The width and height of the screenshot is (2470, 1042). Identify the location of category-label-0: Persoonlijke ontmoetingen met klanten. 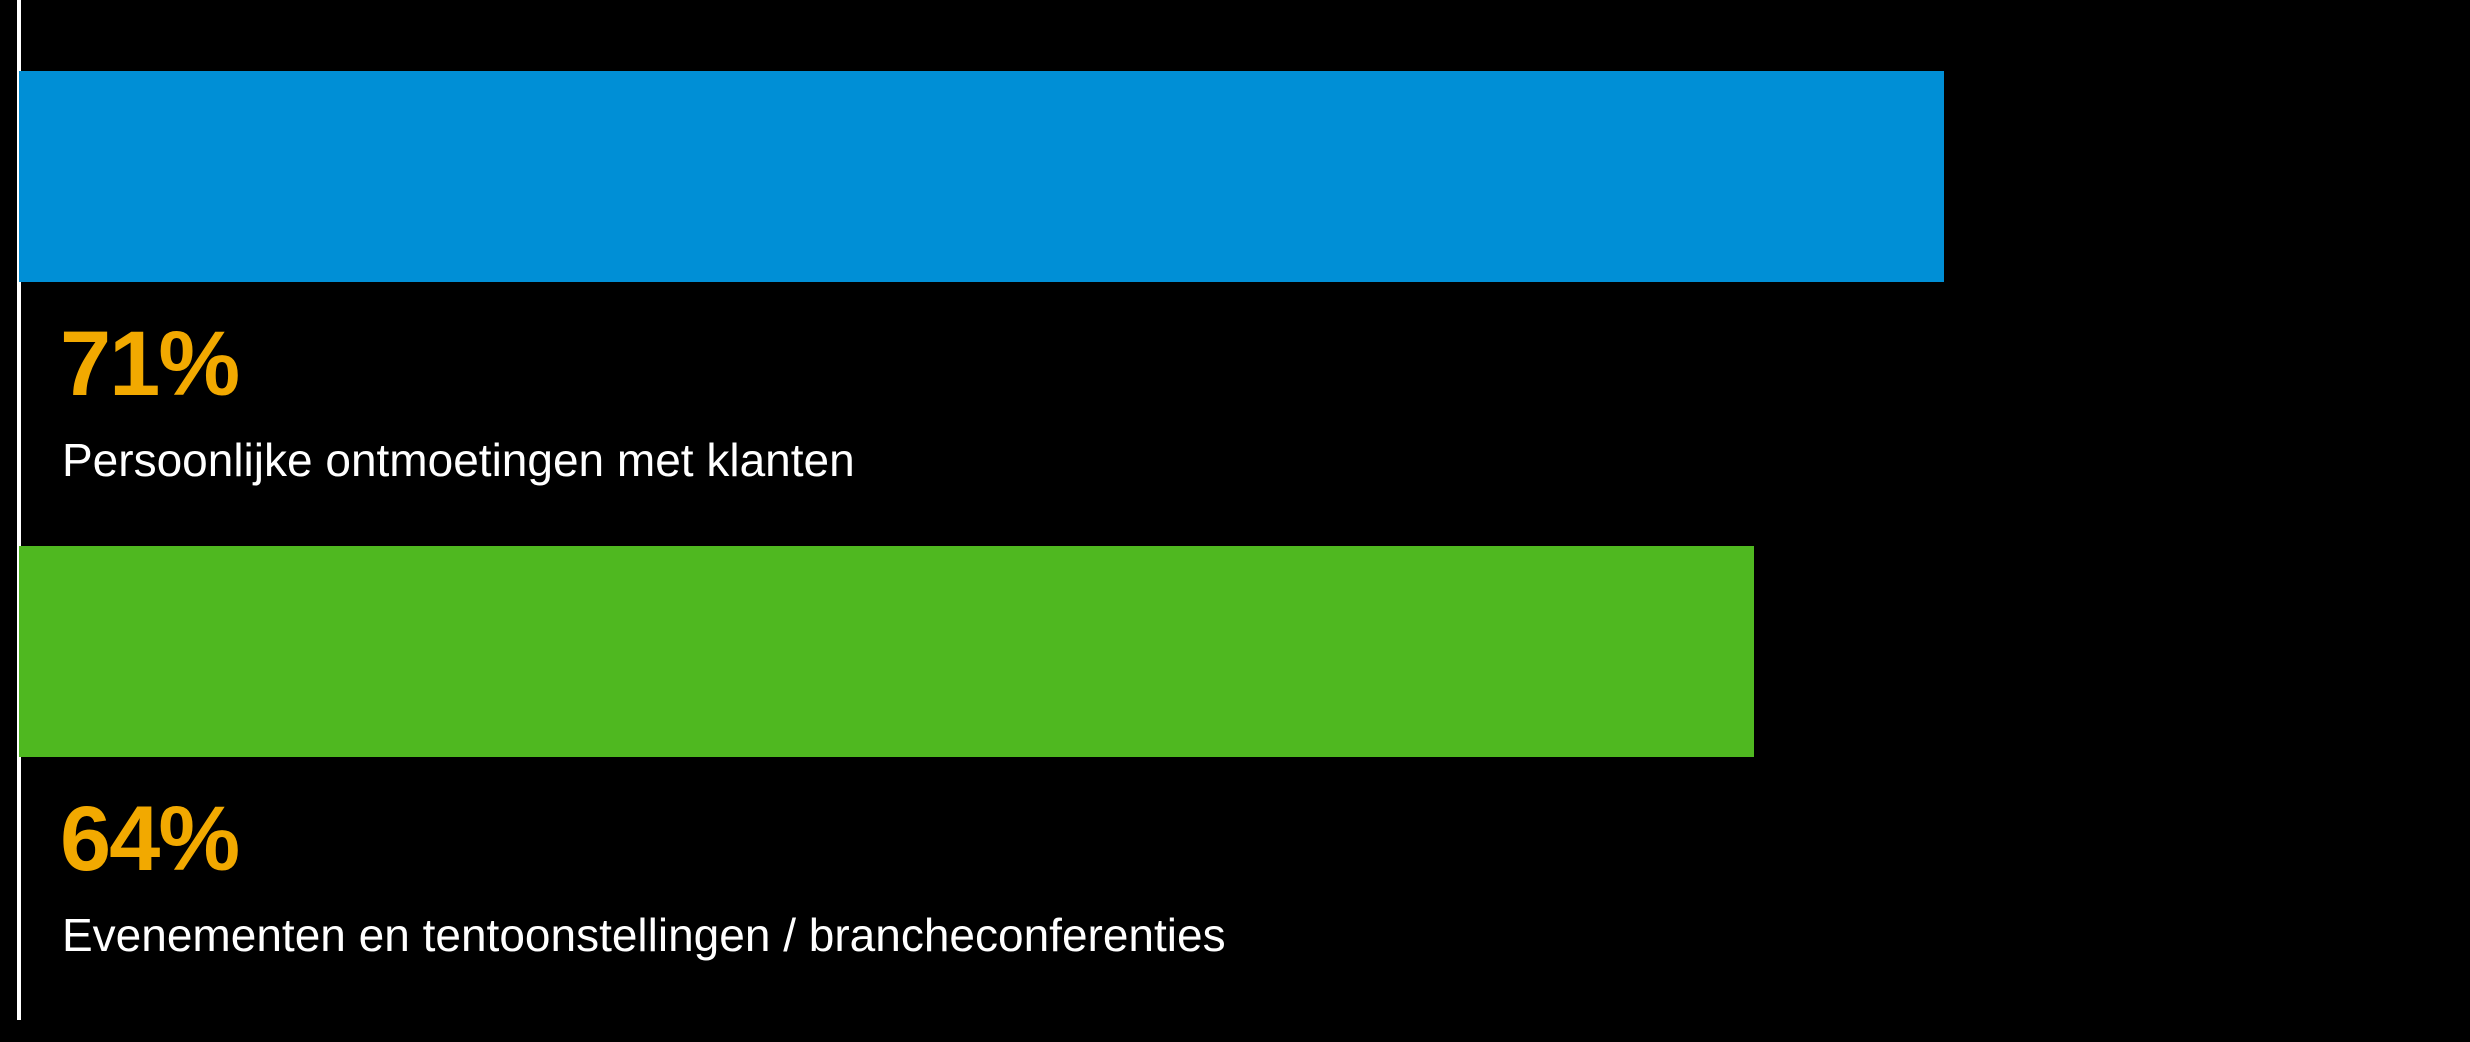
(458, 460).